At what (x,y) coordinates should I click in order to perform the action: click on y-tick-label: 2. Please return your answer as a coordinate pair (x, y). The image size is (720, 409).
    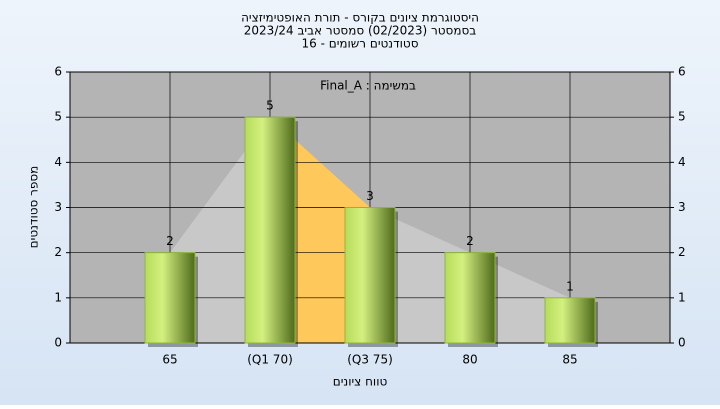
    Looking at the image, I should click on (58, 252).